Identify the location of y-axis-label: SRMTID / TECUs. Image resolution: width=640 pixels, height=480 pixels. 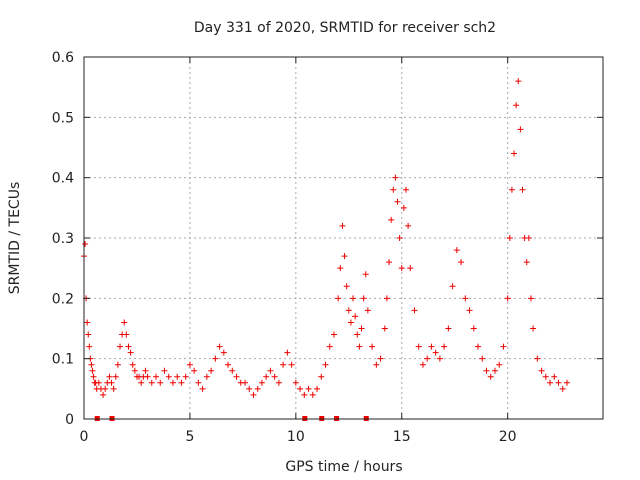
(15, 238).